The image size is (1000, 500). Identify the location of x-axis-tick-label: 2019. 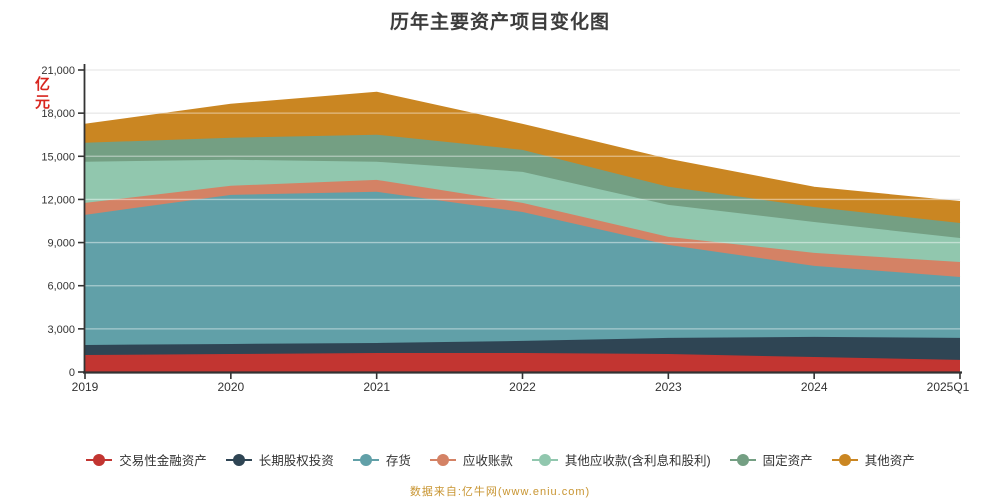
(85, 387).